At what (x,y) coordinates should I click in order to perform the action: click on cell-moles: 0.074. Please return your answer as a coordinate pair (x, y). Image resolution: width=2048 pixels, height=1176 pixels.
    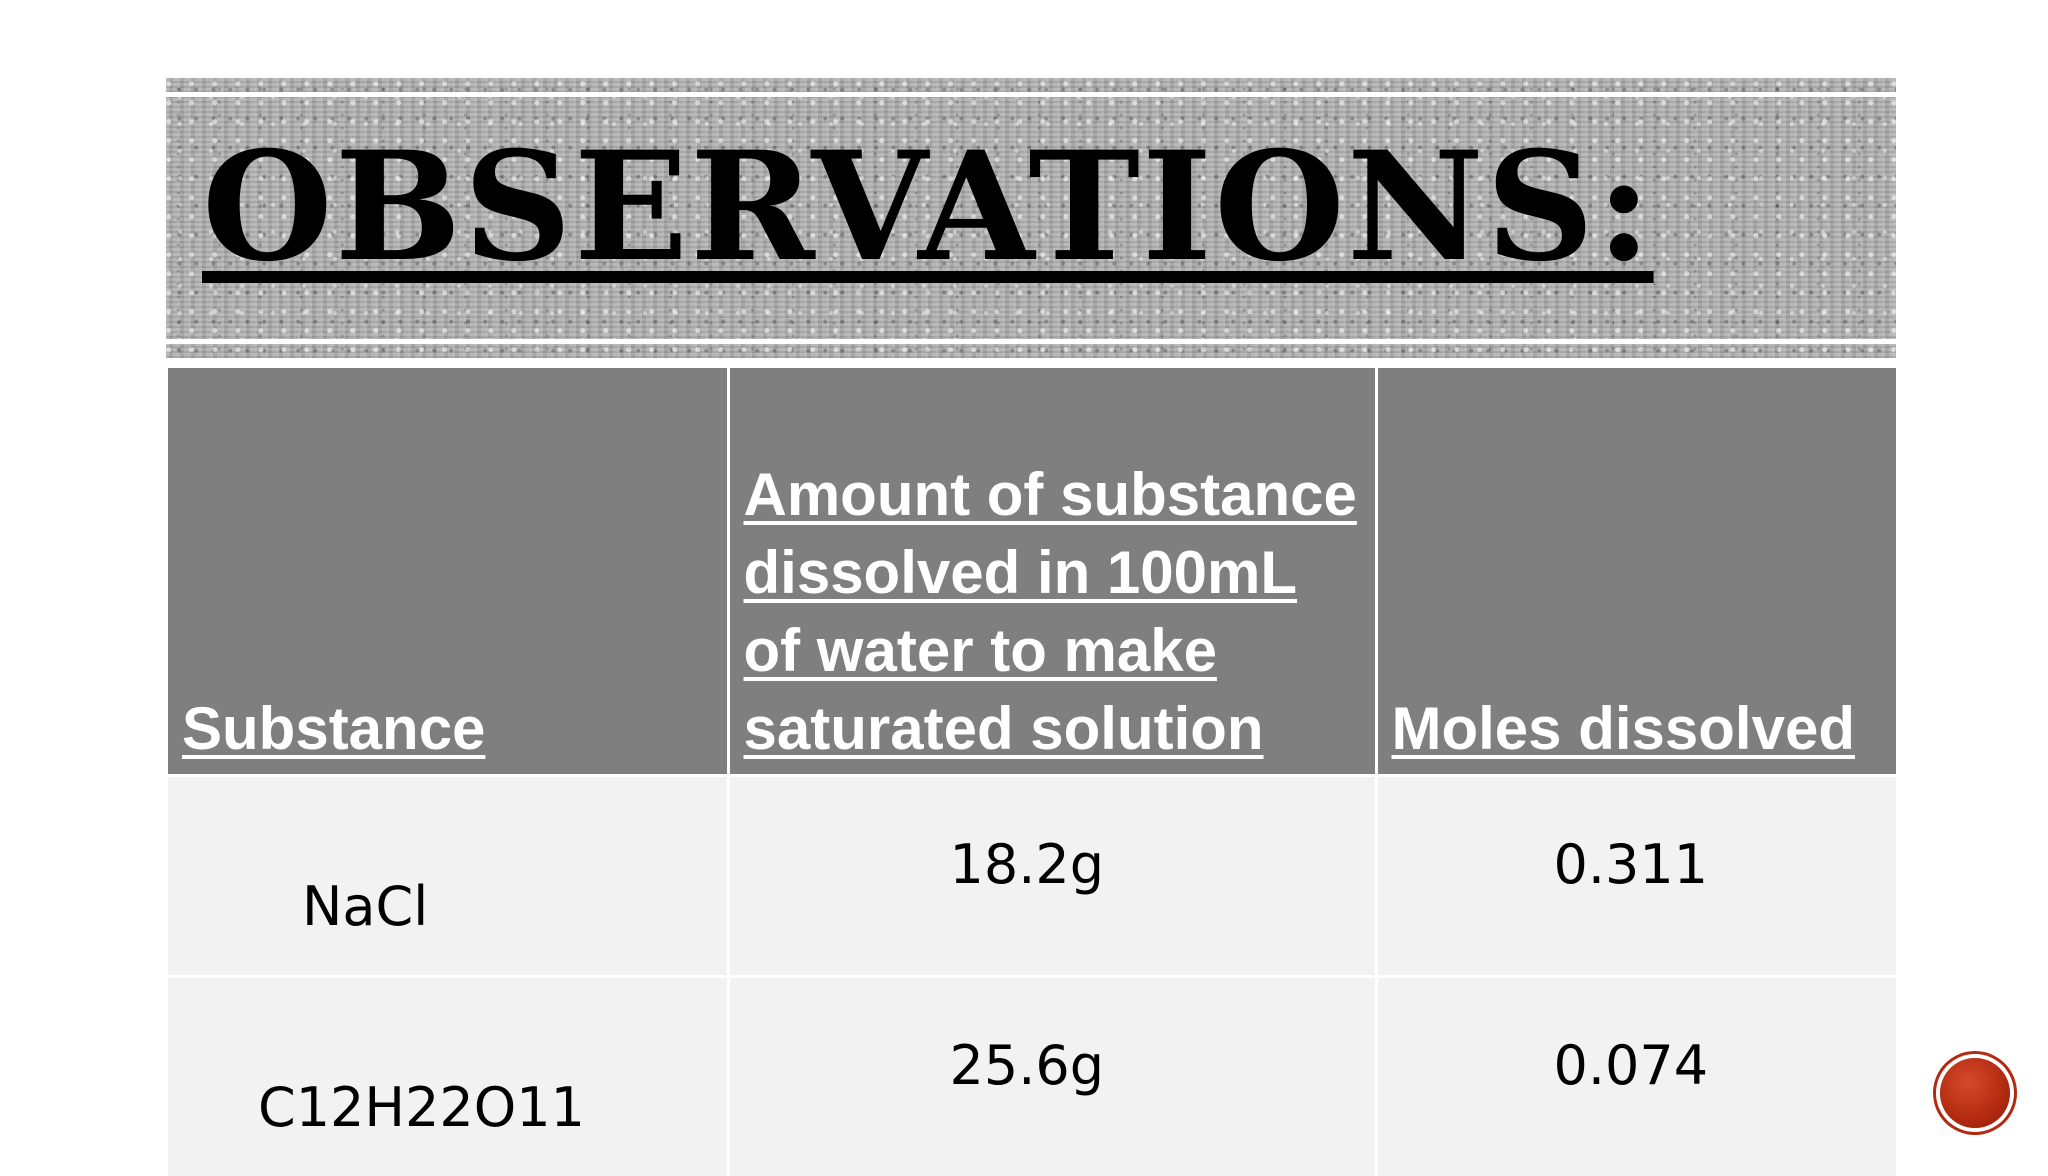
    Looking at the image, I should click on (1636, 1076).